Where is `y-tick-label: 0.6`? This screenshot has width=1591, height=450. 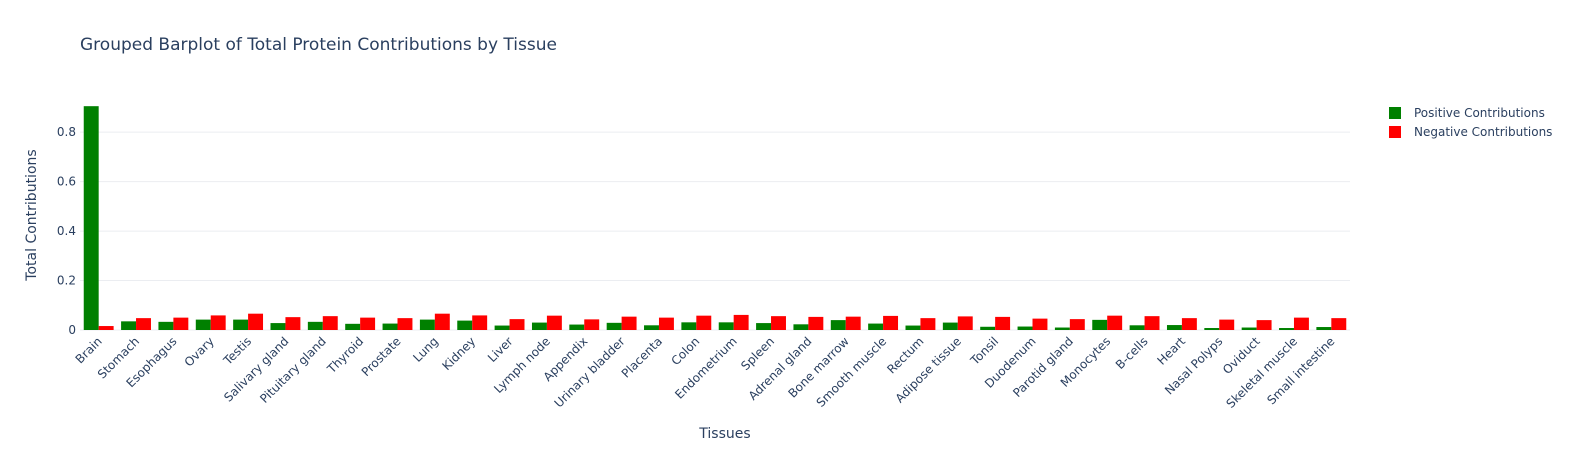 y-tick-label: 0.6 is located at coordinates (66, 182).